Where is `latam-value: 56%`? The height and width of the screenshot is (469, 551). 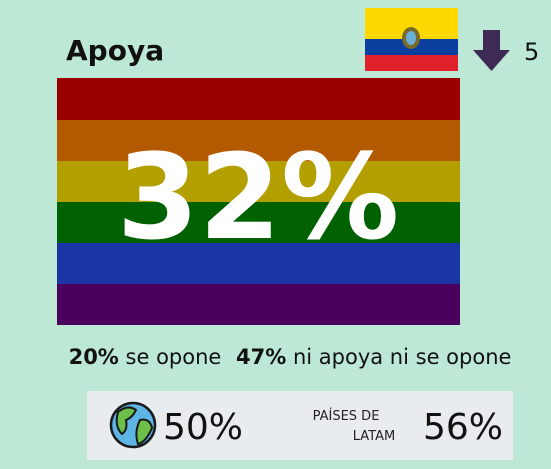 latam-value: 56% is located at coordinates (463, 427).